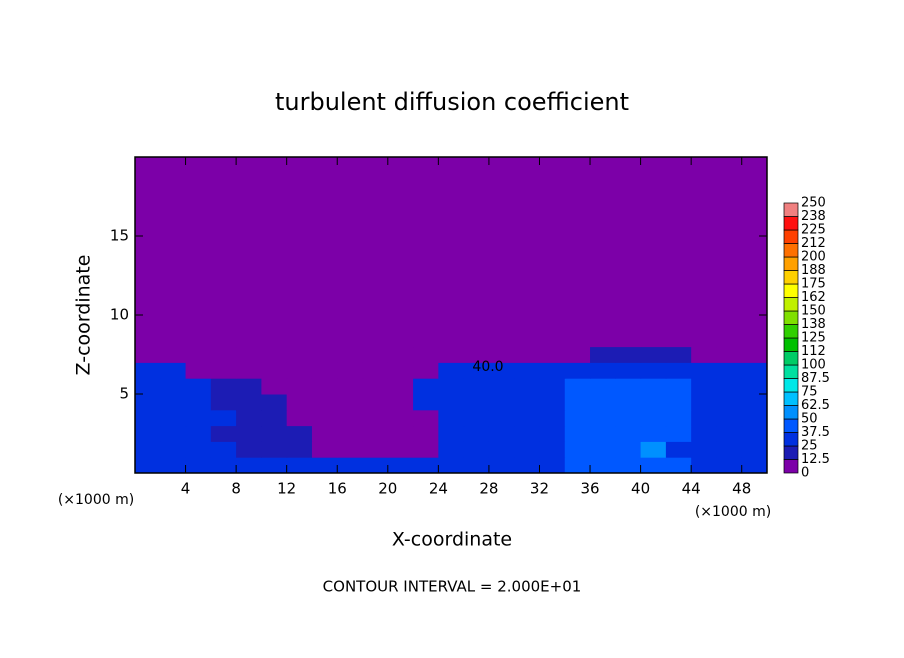 The height and width of the screenshot is (658, 904). I want to click on x-axis-label: X-coordinate, so click(452, 540).